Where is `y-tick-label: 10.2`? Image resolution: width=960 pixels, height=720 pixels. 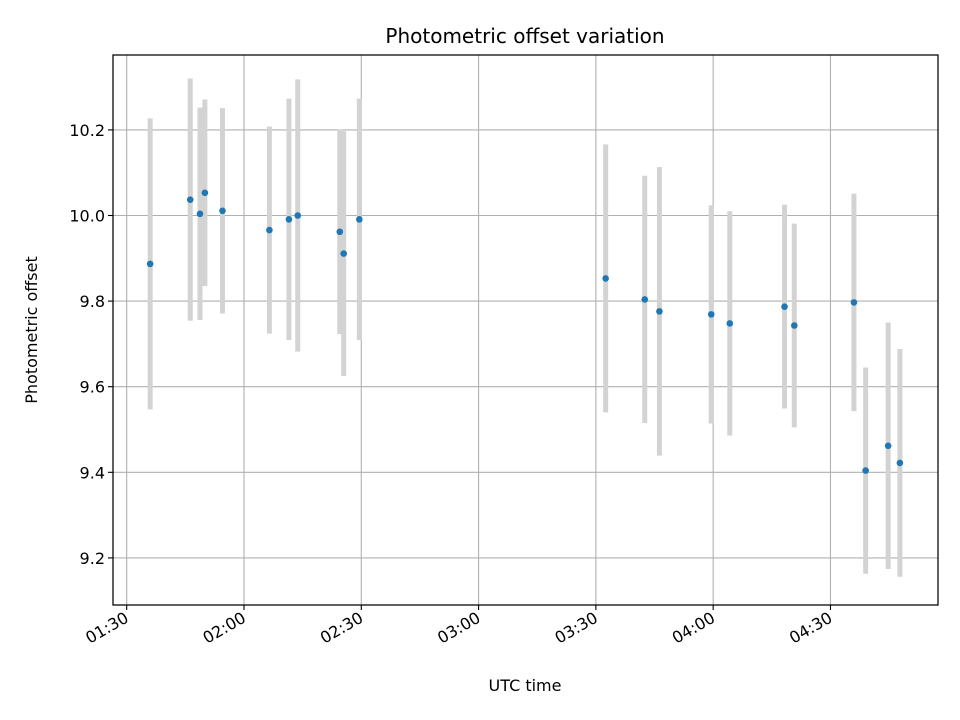
y-tick-label: 10.2 is located at coordinates (87, 130).